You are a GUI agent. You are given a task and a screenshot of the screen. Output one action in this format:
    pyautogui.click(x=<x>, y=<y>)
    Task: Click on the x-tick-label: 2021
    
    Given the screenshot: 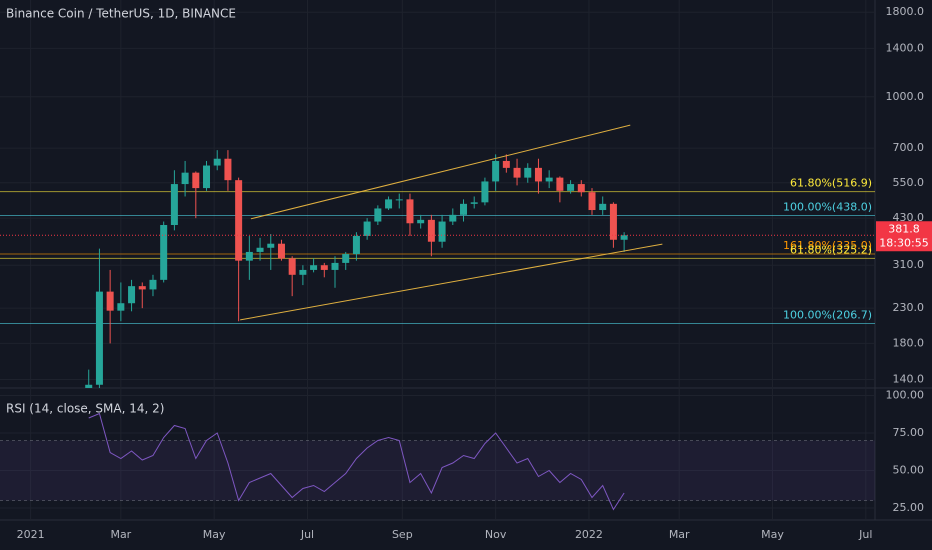 What is the action you would take?
    pyautogui.click(x=31, y=534)
    